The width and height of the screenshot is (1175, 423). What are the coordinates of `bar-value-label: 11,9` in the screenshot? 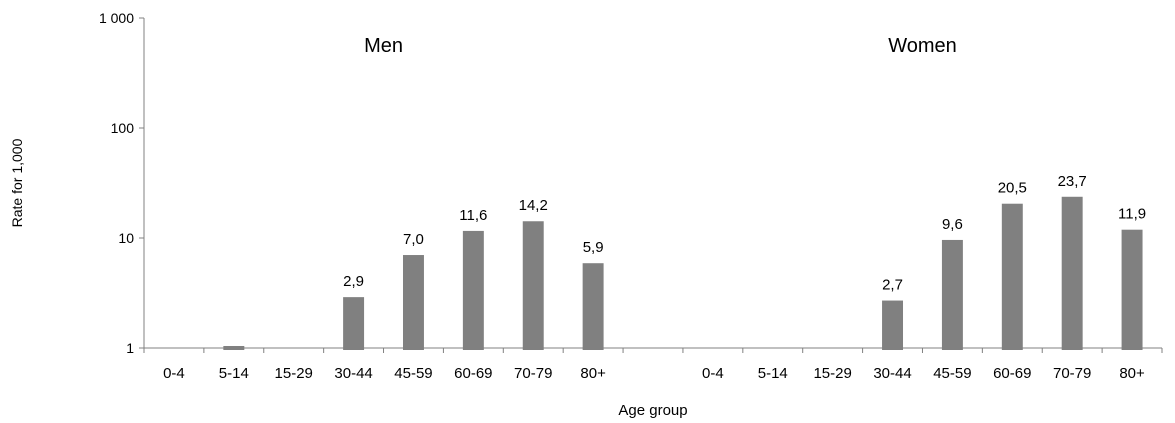 It's located at (1132, 214).